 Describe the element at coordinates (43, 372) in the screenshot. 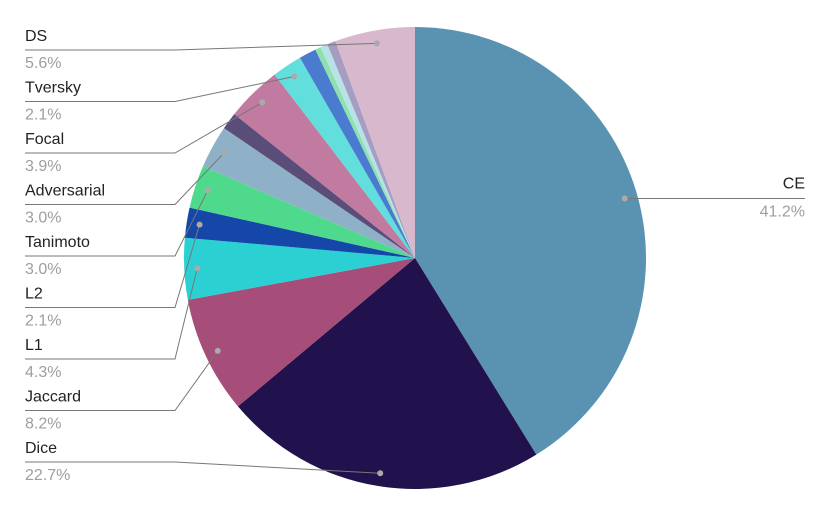

I see `slice-percent: 4.3%` at that location.